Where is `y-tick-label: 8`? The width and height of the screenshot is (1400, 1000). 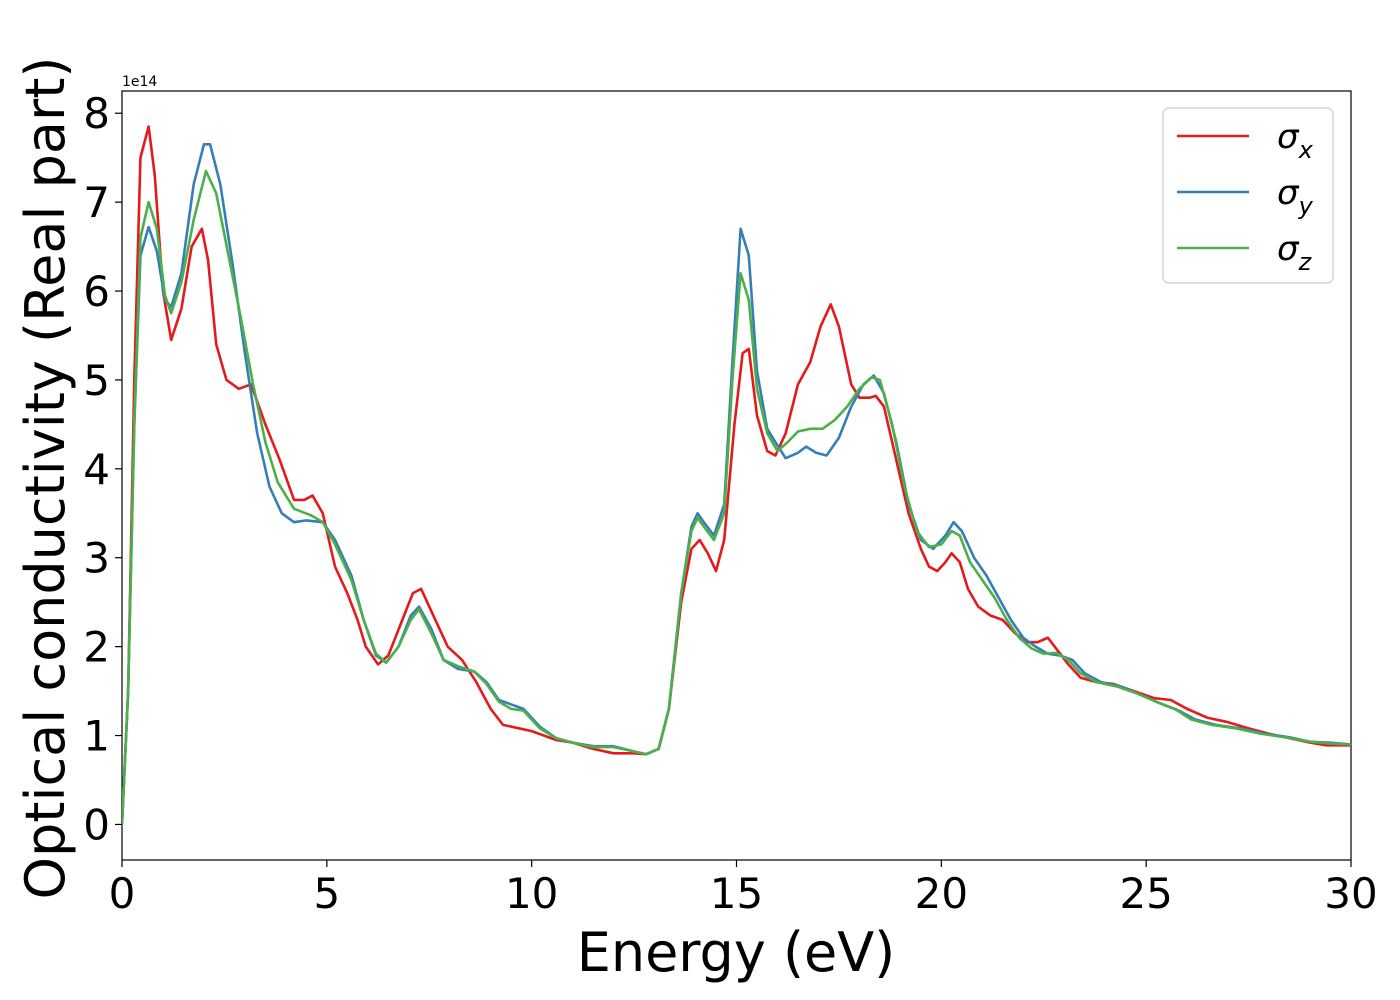
y-tick-label: 8 is located at coordinates (96, 113).